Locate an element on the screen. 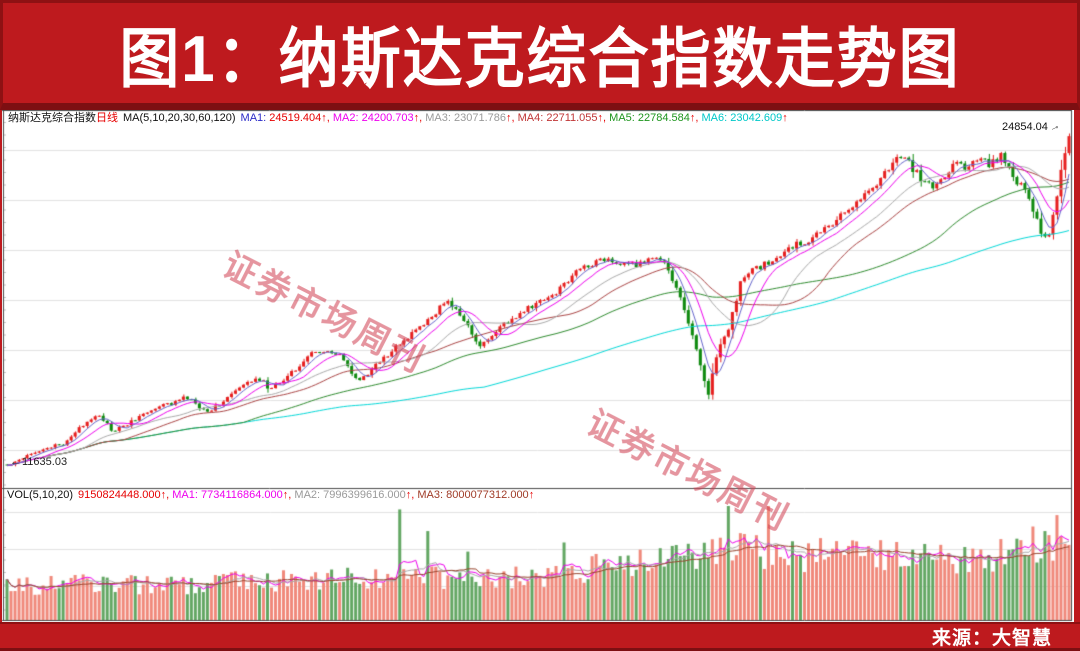  ma-value: 23071.786 is located at coordinates (479, 118).